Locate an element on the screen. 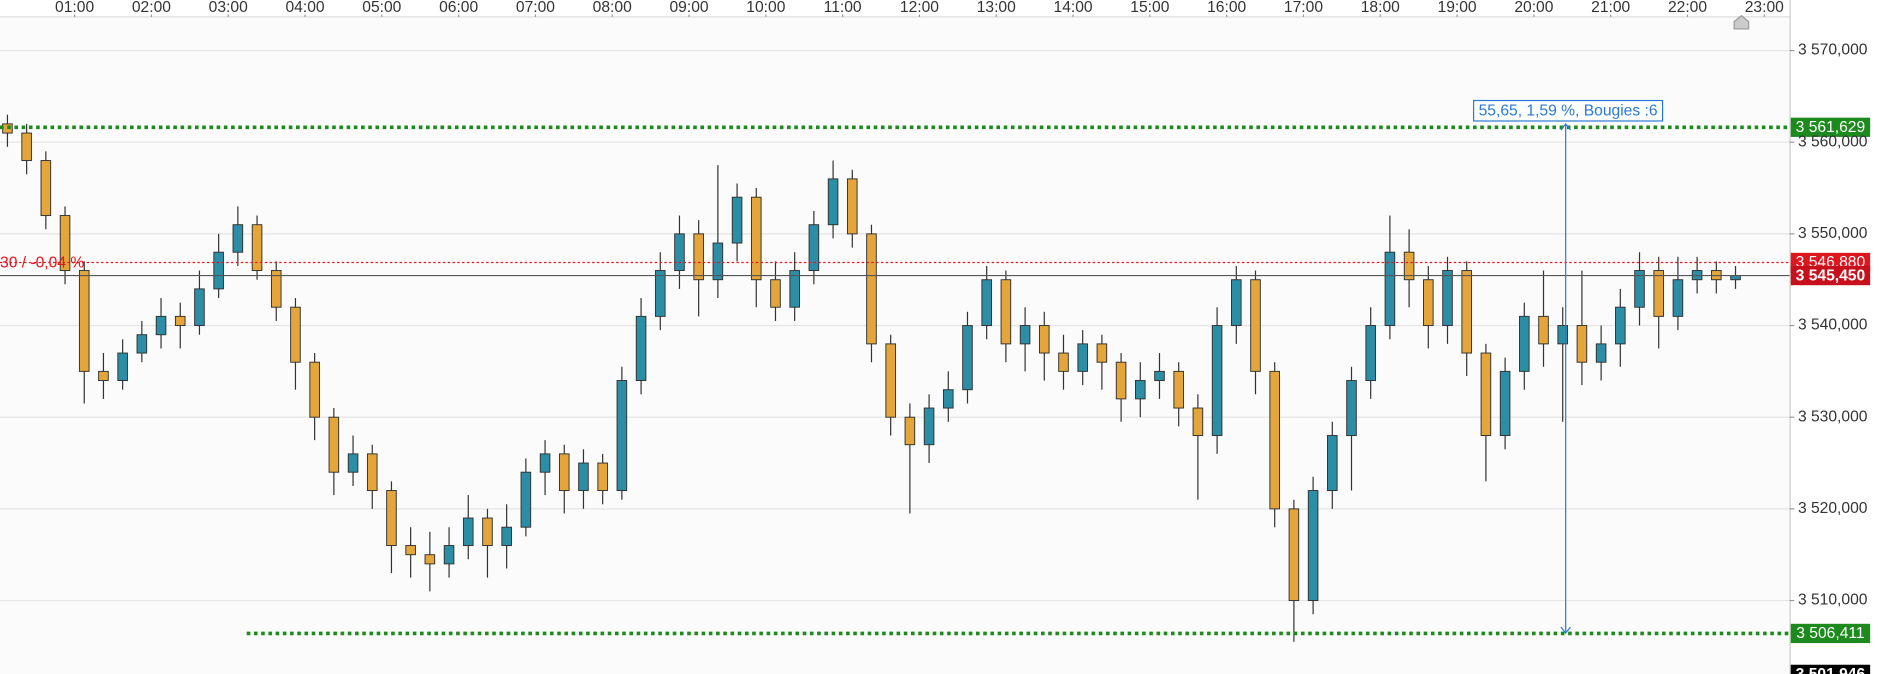  x-tick-label: 11:00 is located at coordinates (843, 8).